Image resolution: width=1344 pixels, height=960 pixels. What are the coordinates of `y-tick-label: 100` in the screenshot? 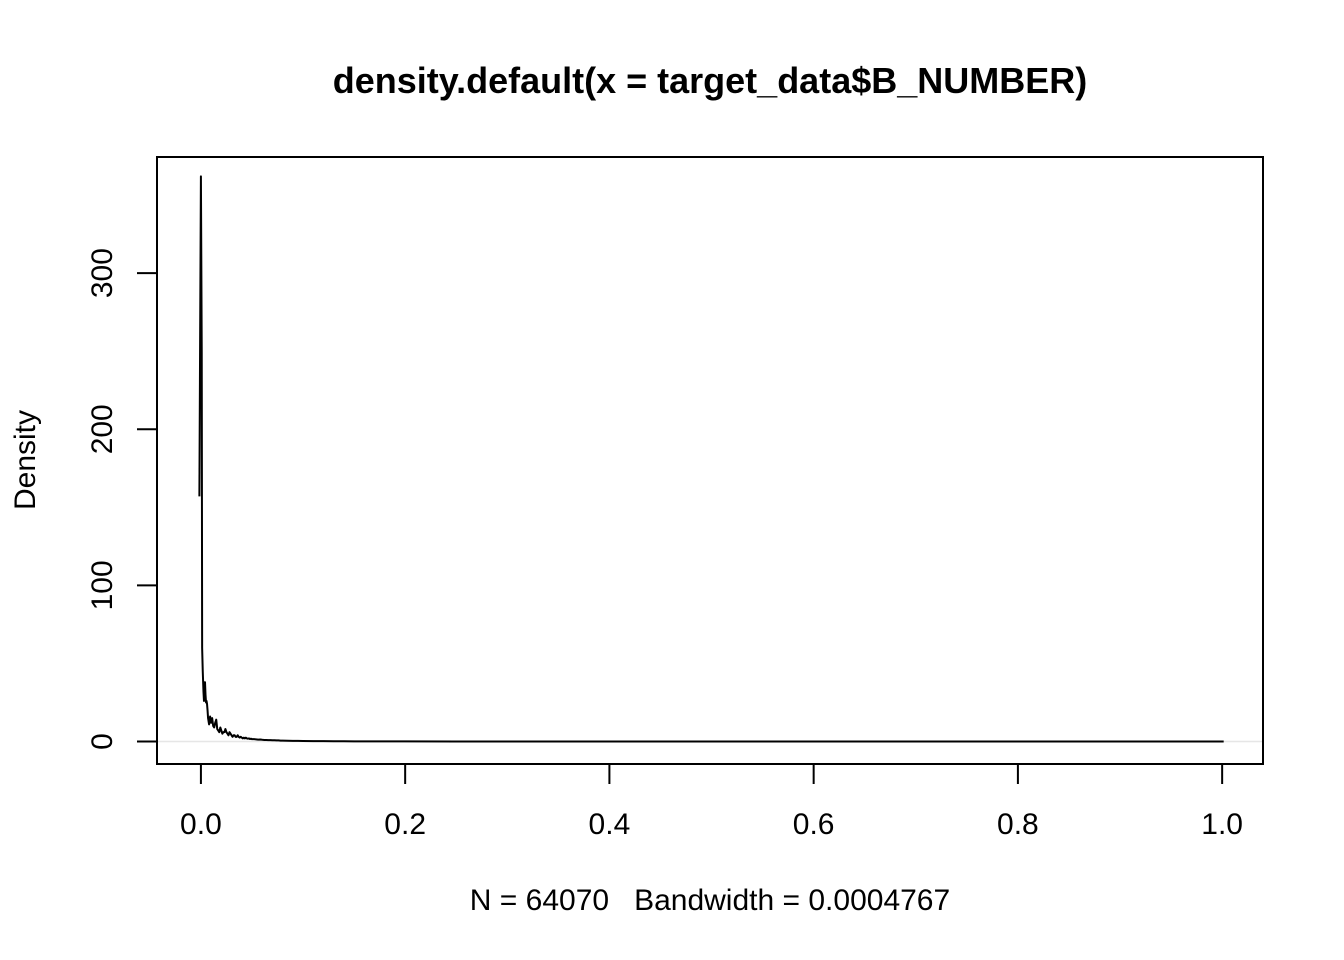 It's located at (102, 585).